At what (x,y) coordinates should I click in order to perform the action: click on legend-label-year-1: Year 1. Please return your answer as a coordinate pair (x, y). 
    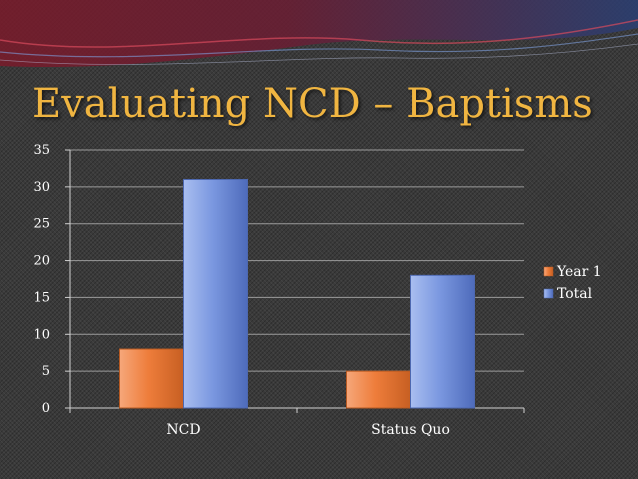
    Looking at the image, I should click on (579, 272).